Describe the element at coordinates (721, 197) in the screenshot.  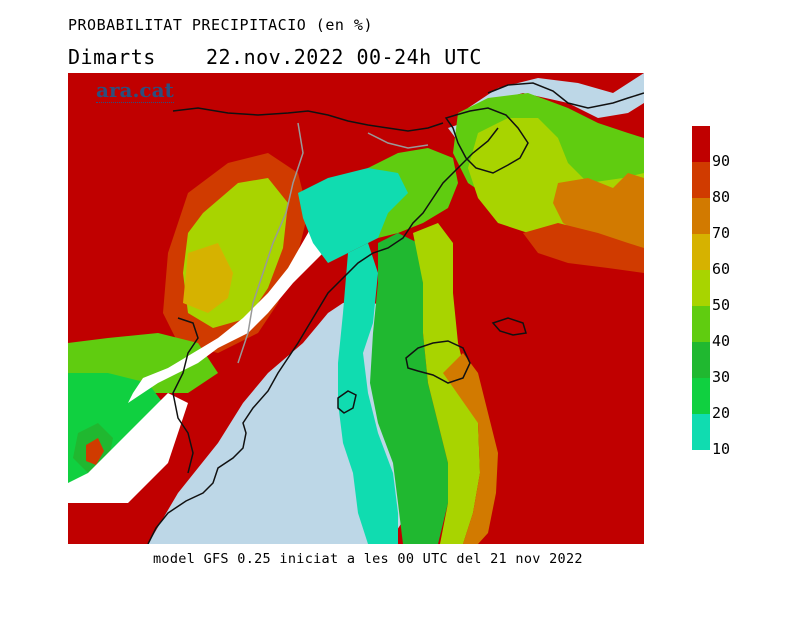
I see `legend-label: 80` at that location.